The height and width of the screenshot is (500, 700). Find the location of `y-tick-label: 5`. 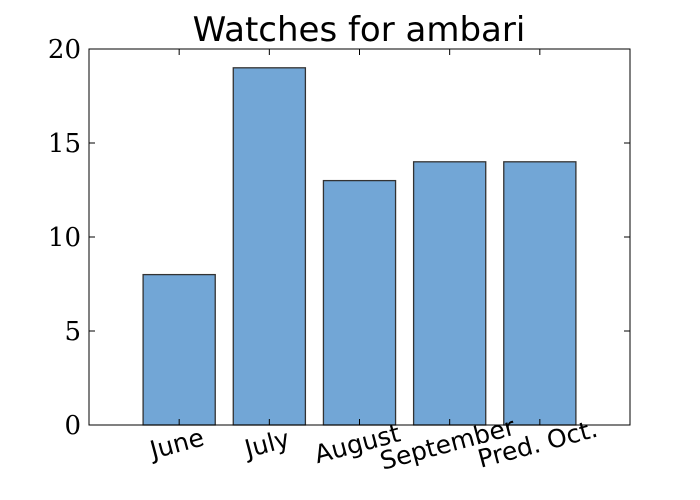

y-tick-label: 5 is located at coordinates (72, 332).